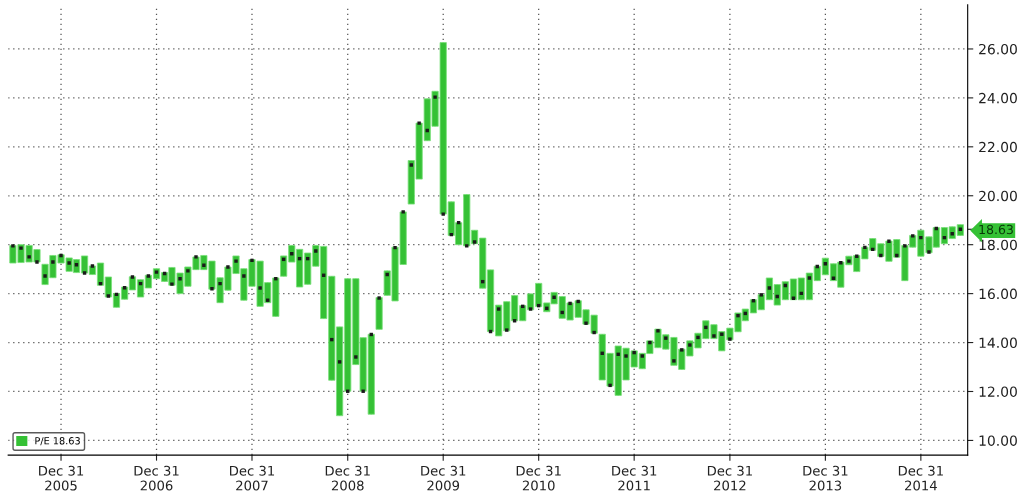  I want to click on x-tick-label: Dec 31 2012, so click(729, 478).